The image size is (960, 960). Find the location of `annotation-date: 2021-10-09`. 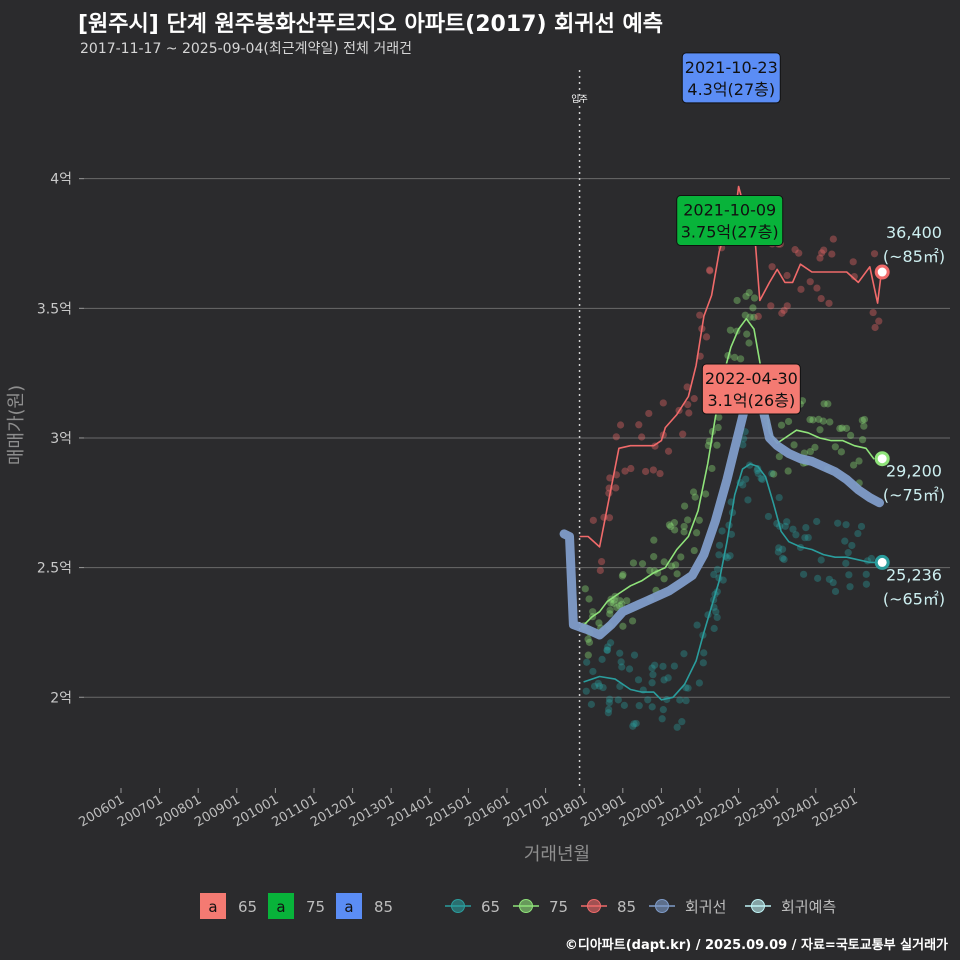

annotation-date: 2021-10-09 is located at coordinates (729, 210).